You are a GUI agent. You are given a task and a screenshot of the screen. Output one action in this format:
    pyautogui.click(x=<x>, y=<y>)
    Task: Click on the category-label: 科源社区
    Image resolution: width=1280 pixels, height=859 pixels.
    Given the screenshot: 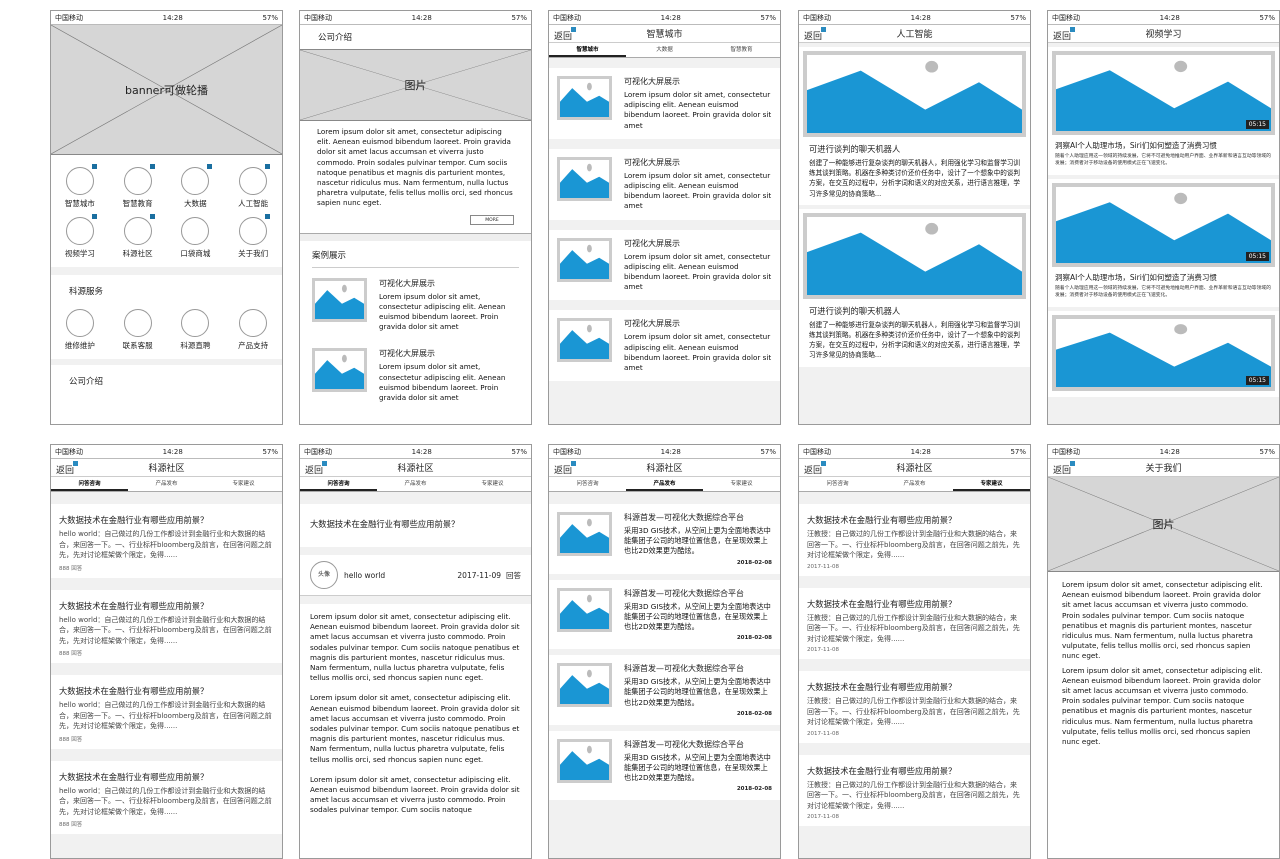 What is the action you would take?
    pyautogui.click(x=137, y=253)
    